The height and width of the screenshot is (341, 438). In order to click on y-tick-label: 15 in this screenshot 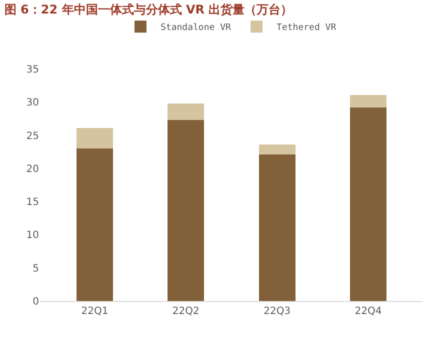, I will do `click(32, 202)`.